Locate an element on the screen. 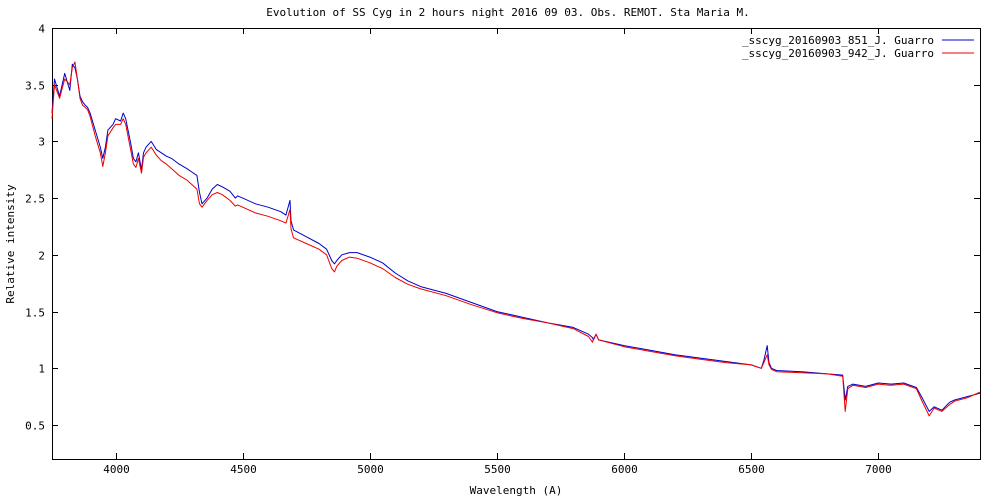 This screenshot has width=1000, height=500. y-tick-label: 3.5 is located at coordinates (35, 86).